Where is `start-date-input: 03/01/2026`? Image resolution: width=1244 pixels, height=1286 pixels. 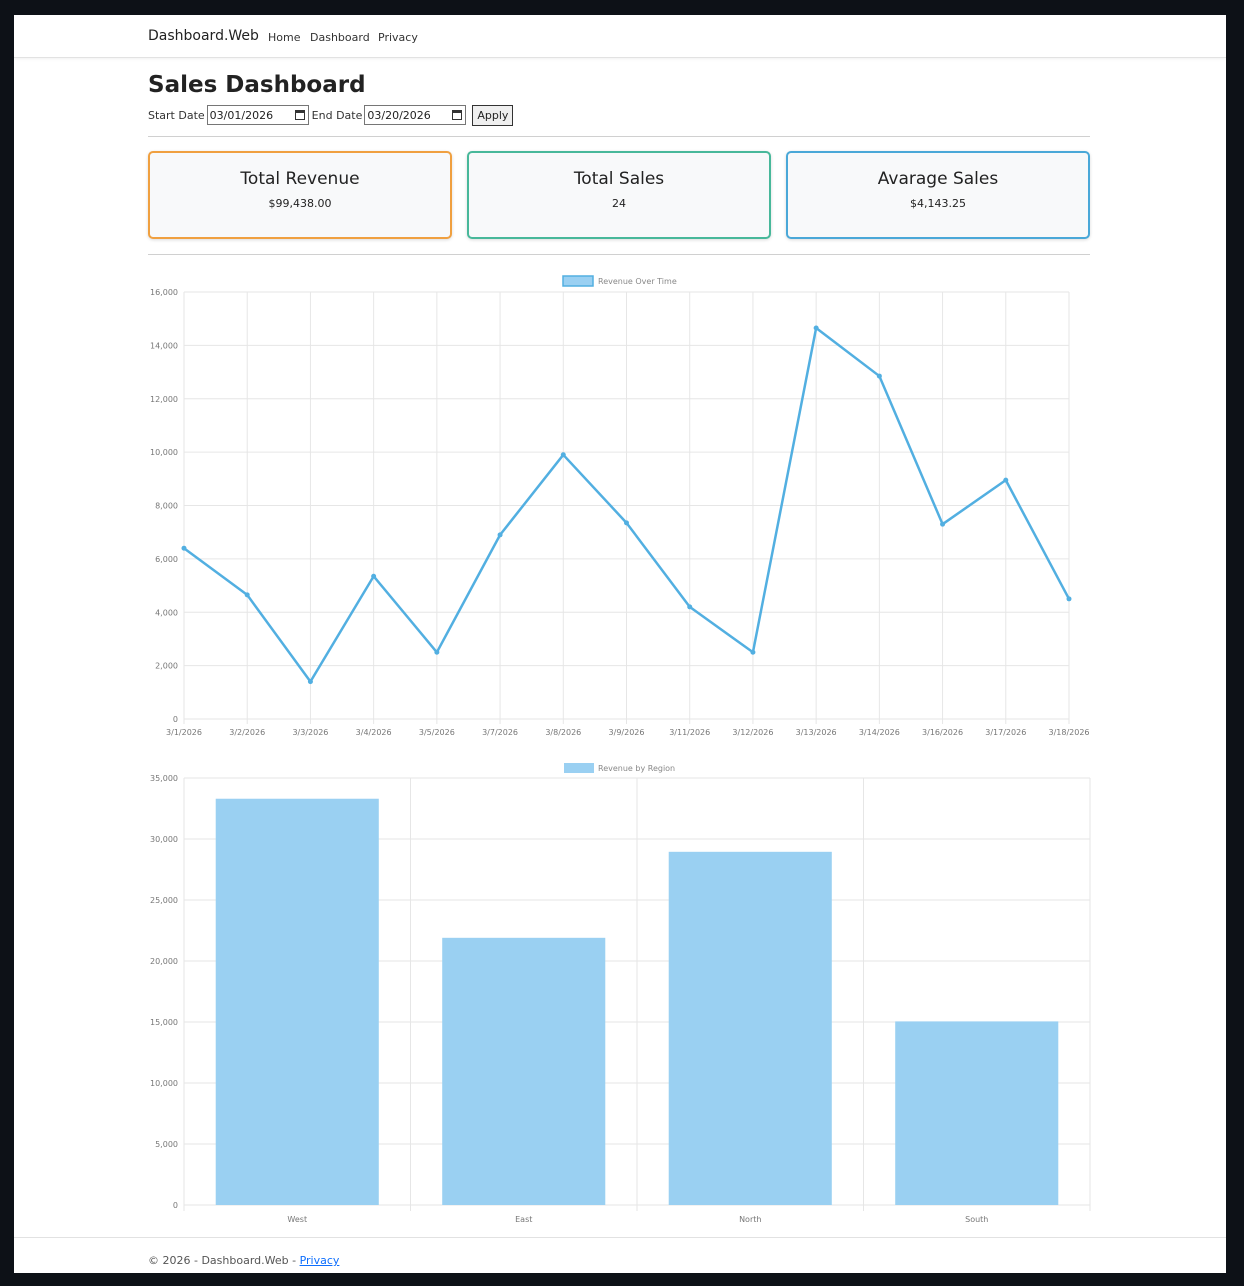
start-date-input: 03/01/2026 is located at coordinates (257, 115).